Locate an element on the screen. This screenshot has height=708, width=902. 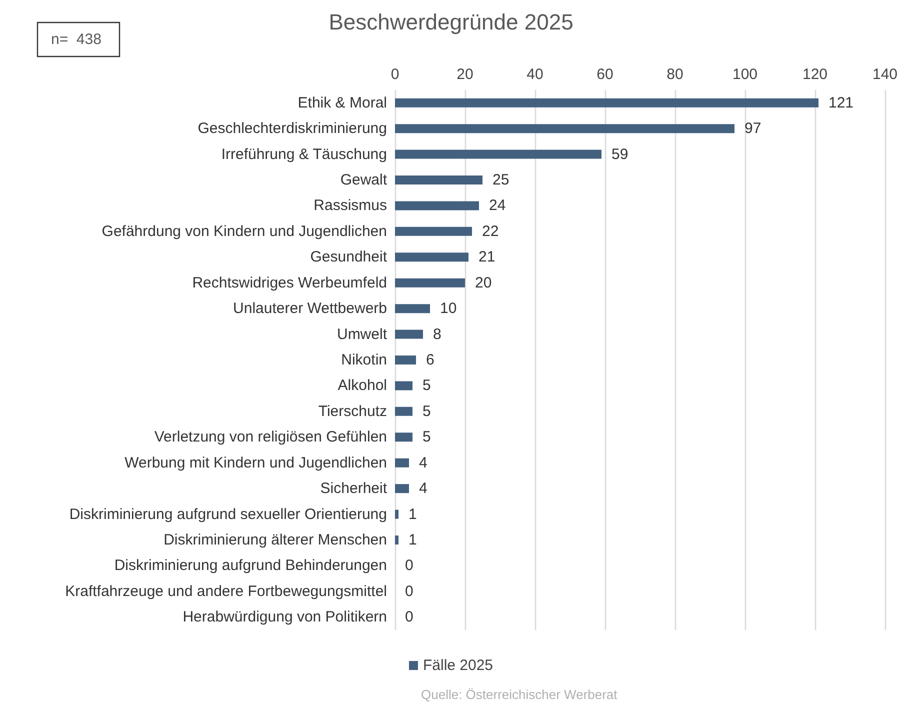
x-tick-label: 60 is located at coordinates (605, 74).